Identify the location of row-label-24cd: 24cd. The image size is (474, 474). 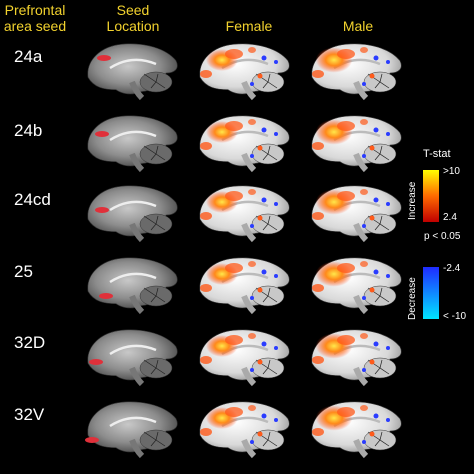
(32, 199).